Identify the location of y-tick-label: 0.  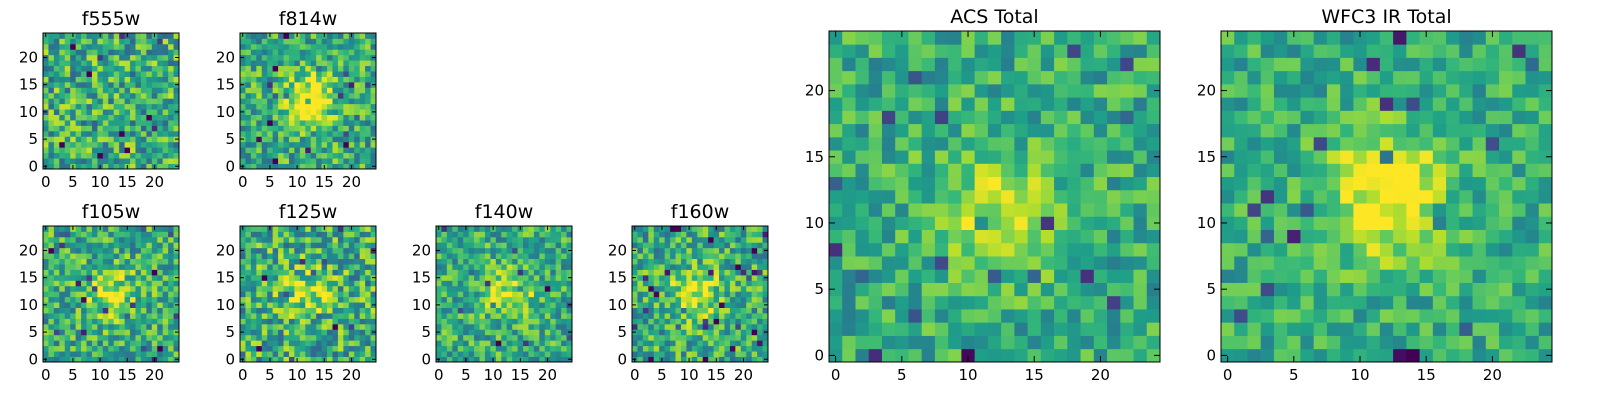
(819, 355).